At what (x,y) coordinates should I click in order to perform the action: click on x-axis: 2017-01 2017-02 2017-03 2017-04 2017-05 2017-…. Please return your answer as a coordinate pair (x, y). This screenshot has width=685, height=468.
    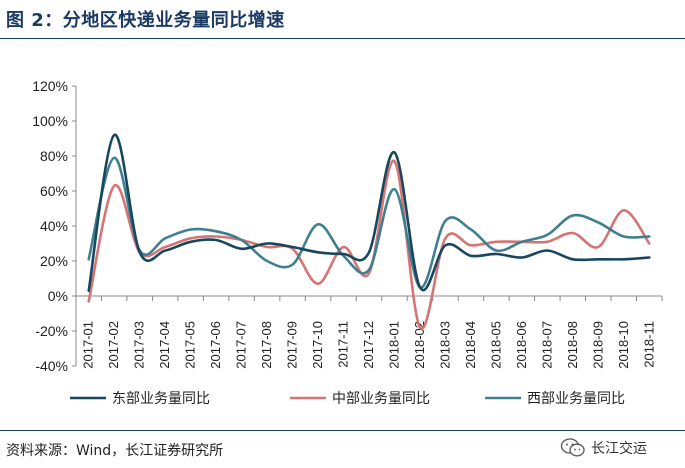
    Looking at the image, I should click on (369, 332).